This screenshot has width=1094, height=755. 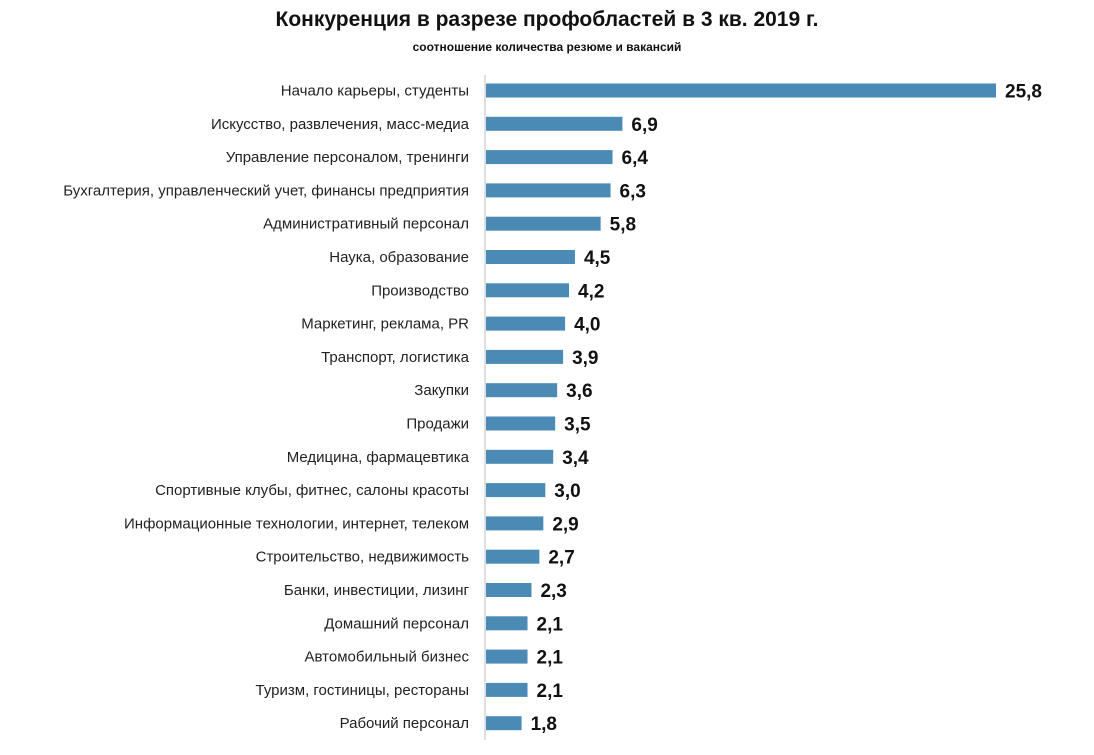 I want to click on chart-subtitle: соотношение количества резюме и вакансий, so click(x=547, y=47).